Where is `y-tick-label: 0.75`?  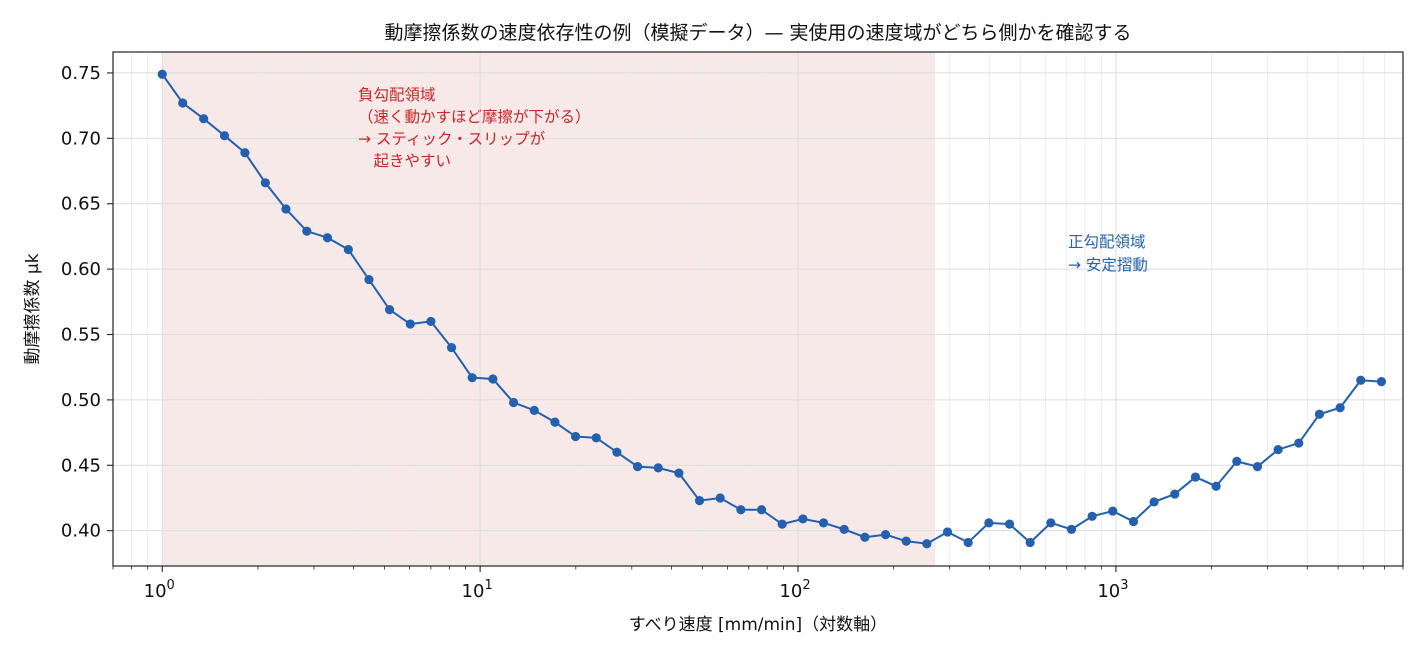
y-tick-label: 0.75 is located at coordinates (81, 73).